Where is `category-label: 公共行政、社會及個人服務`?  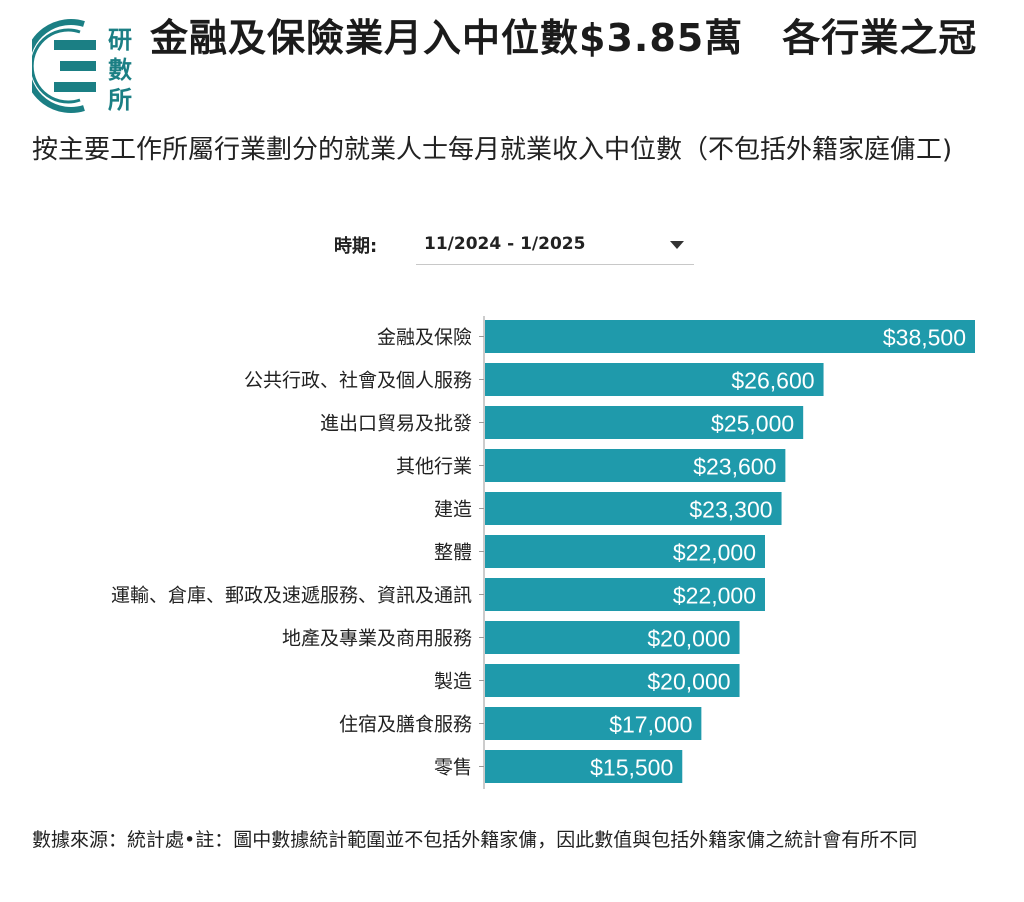 category-label: 公共行政、社會及個人服務 is located at coordinates (358, 381).